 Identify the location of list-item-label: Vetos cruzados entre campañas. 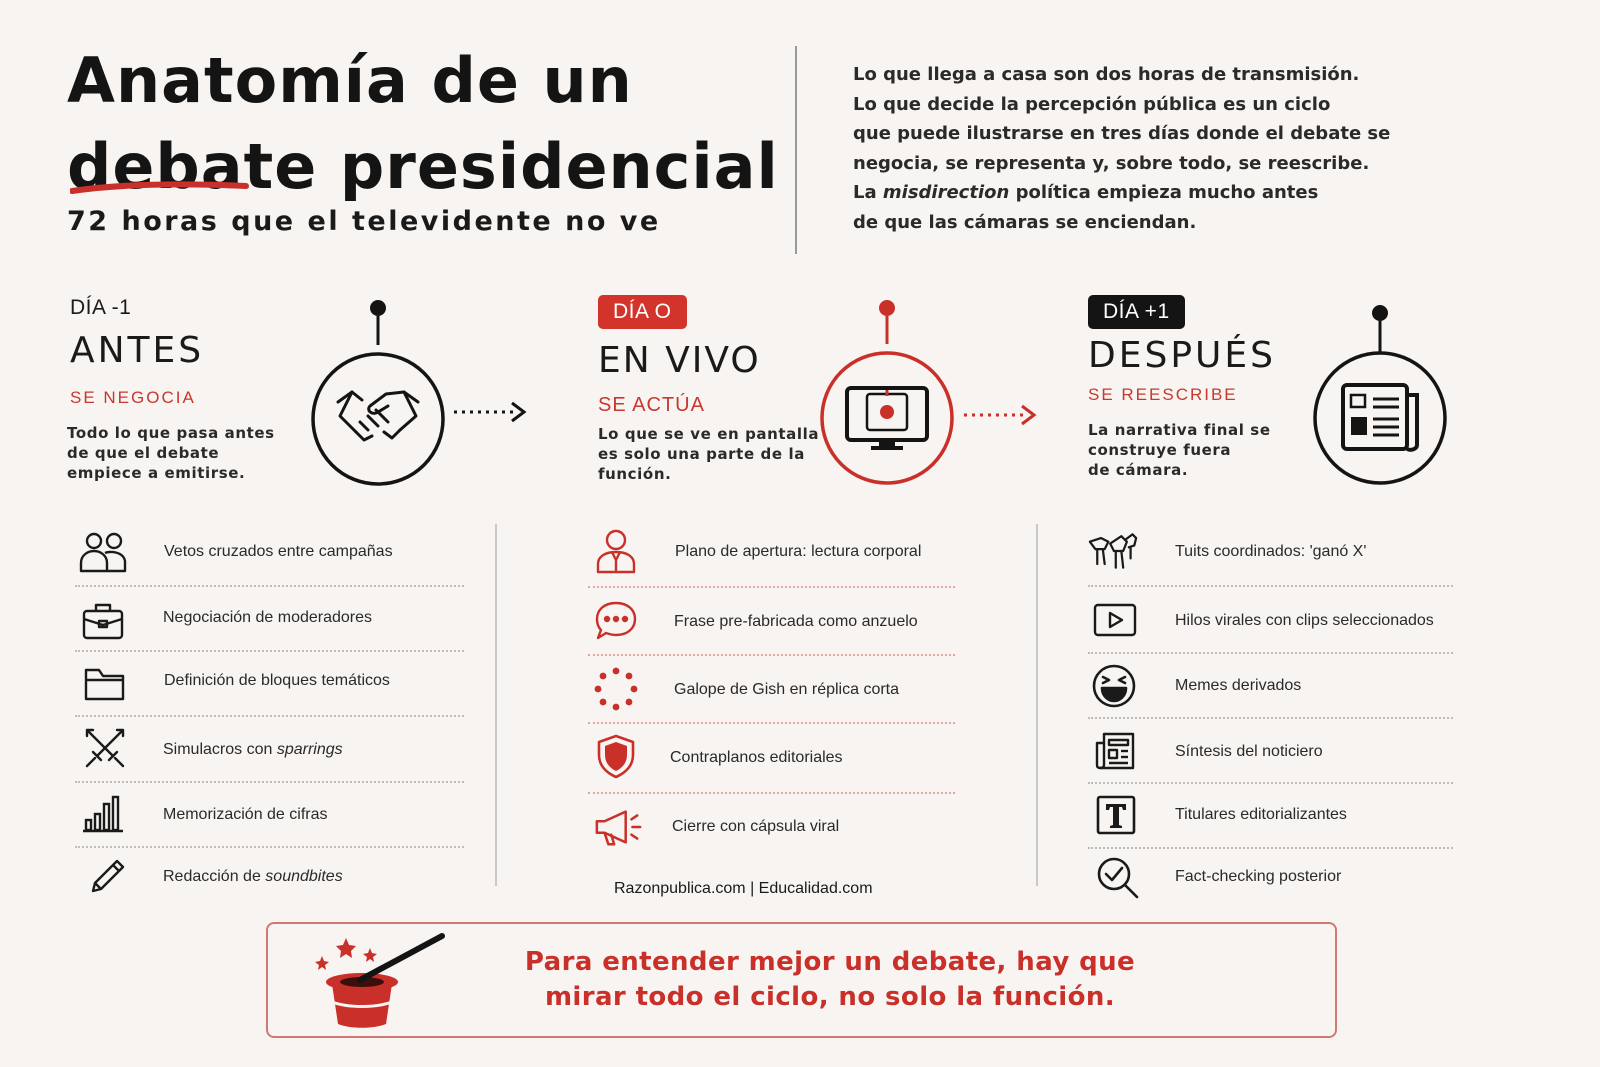
(278, 551).